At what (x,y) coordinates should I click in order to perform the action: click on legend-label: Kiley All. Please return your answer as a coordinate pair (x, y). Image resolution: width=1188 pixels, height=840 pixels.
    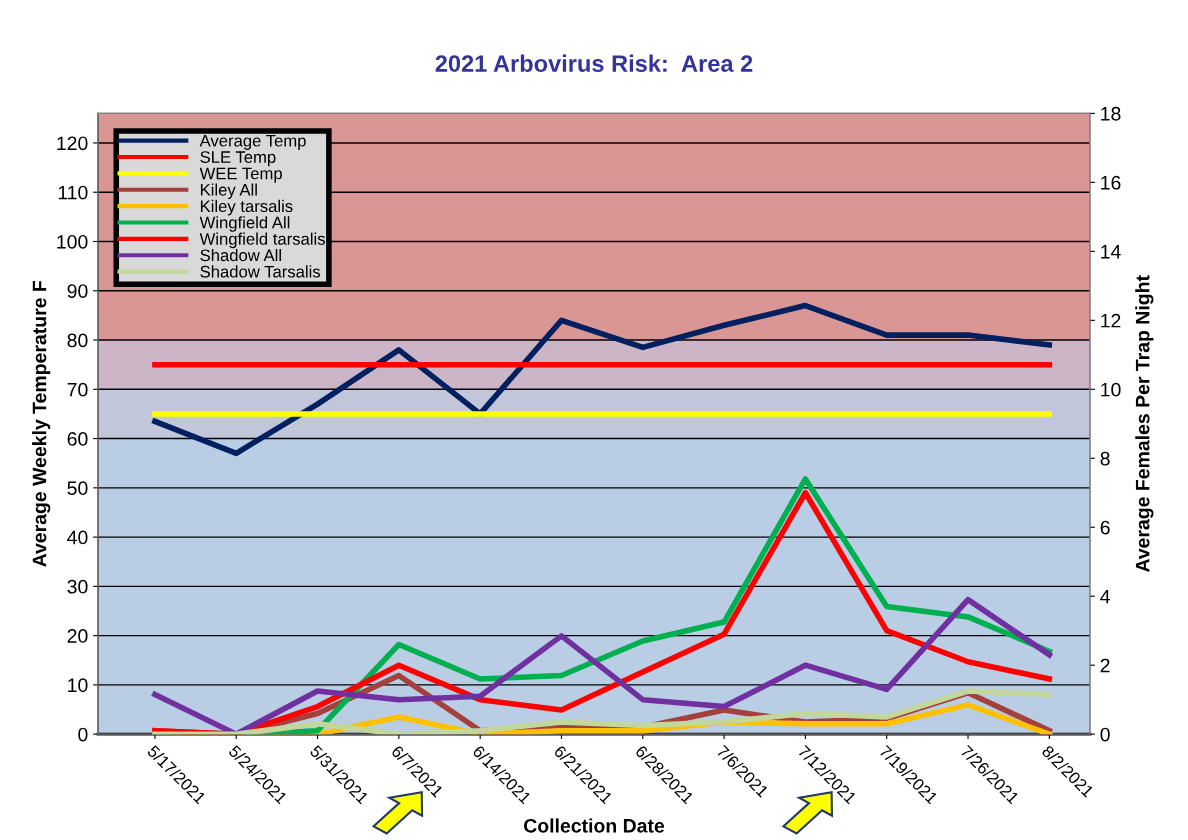
    Looking at the image, I should click on (228, 191).